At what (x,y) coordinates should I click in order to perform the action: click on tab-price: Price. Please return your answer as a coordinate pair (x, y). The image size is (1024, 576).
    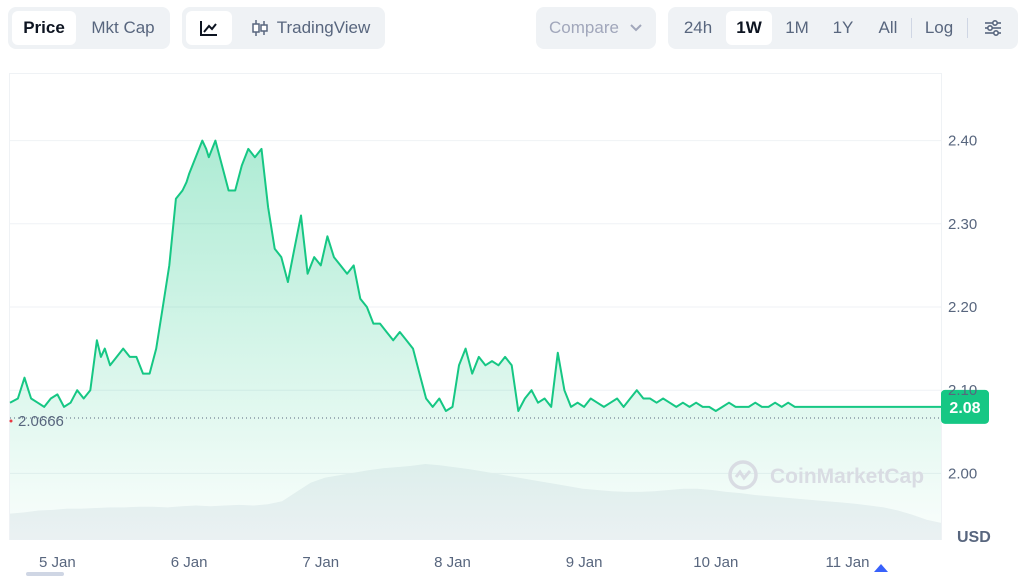
    Looking at the image, I should click on (44, 28).